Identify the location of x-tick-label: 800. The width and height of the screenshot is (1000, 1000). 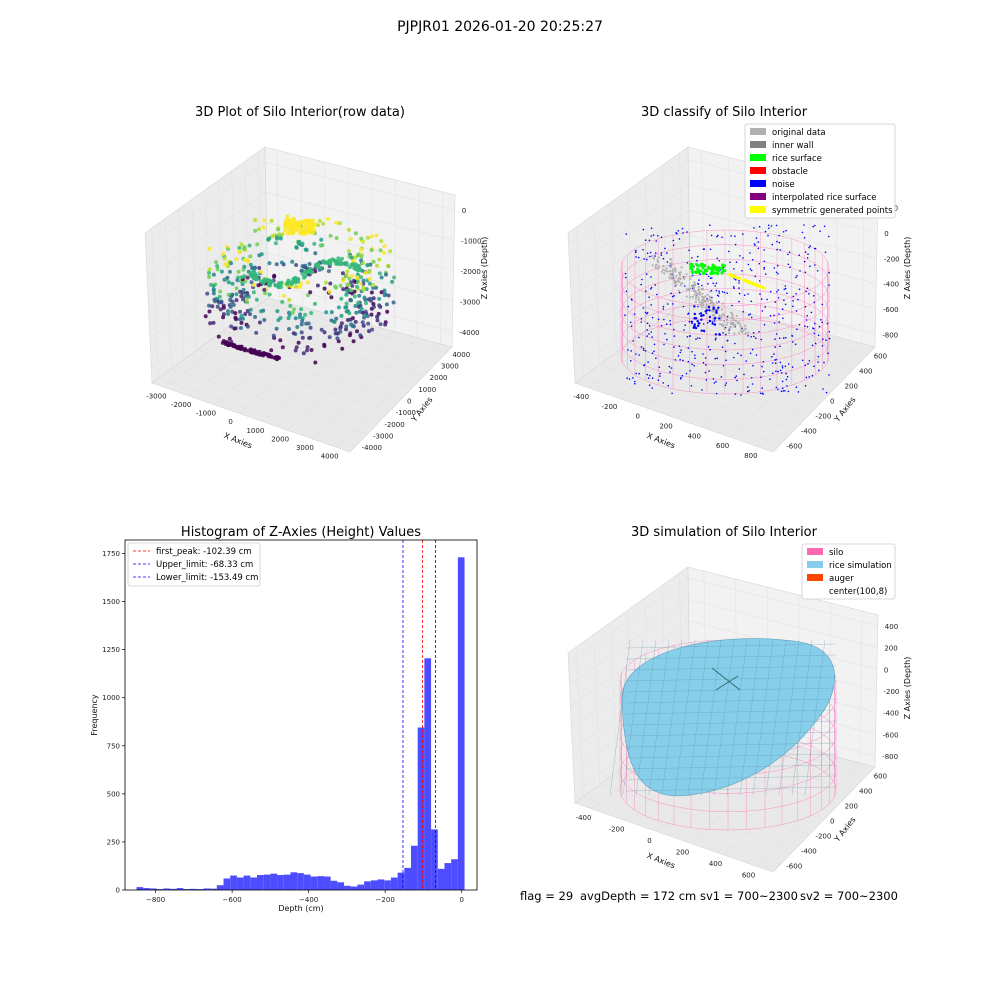
(750, 456).